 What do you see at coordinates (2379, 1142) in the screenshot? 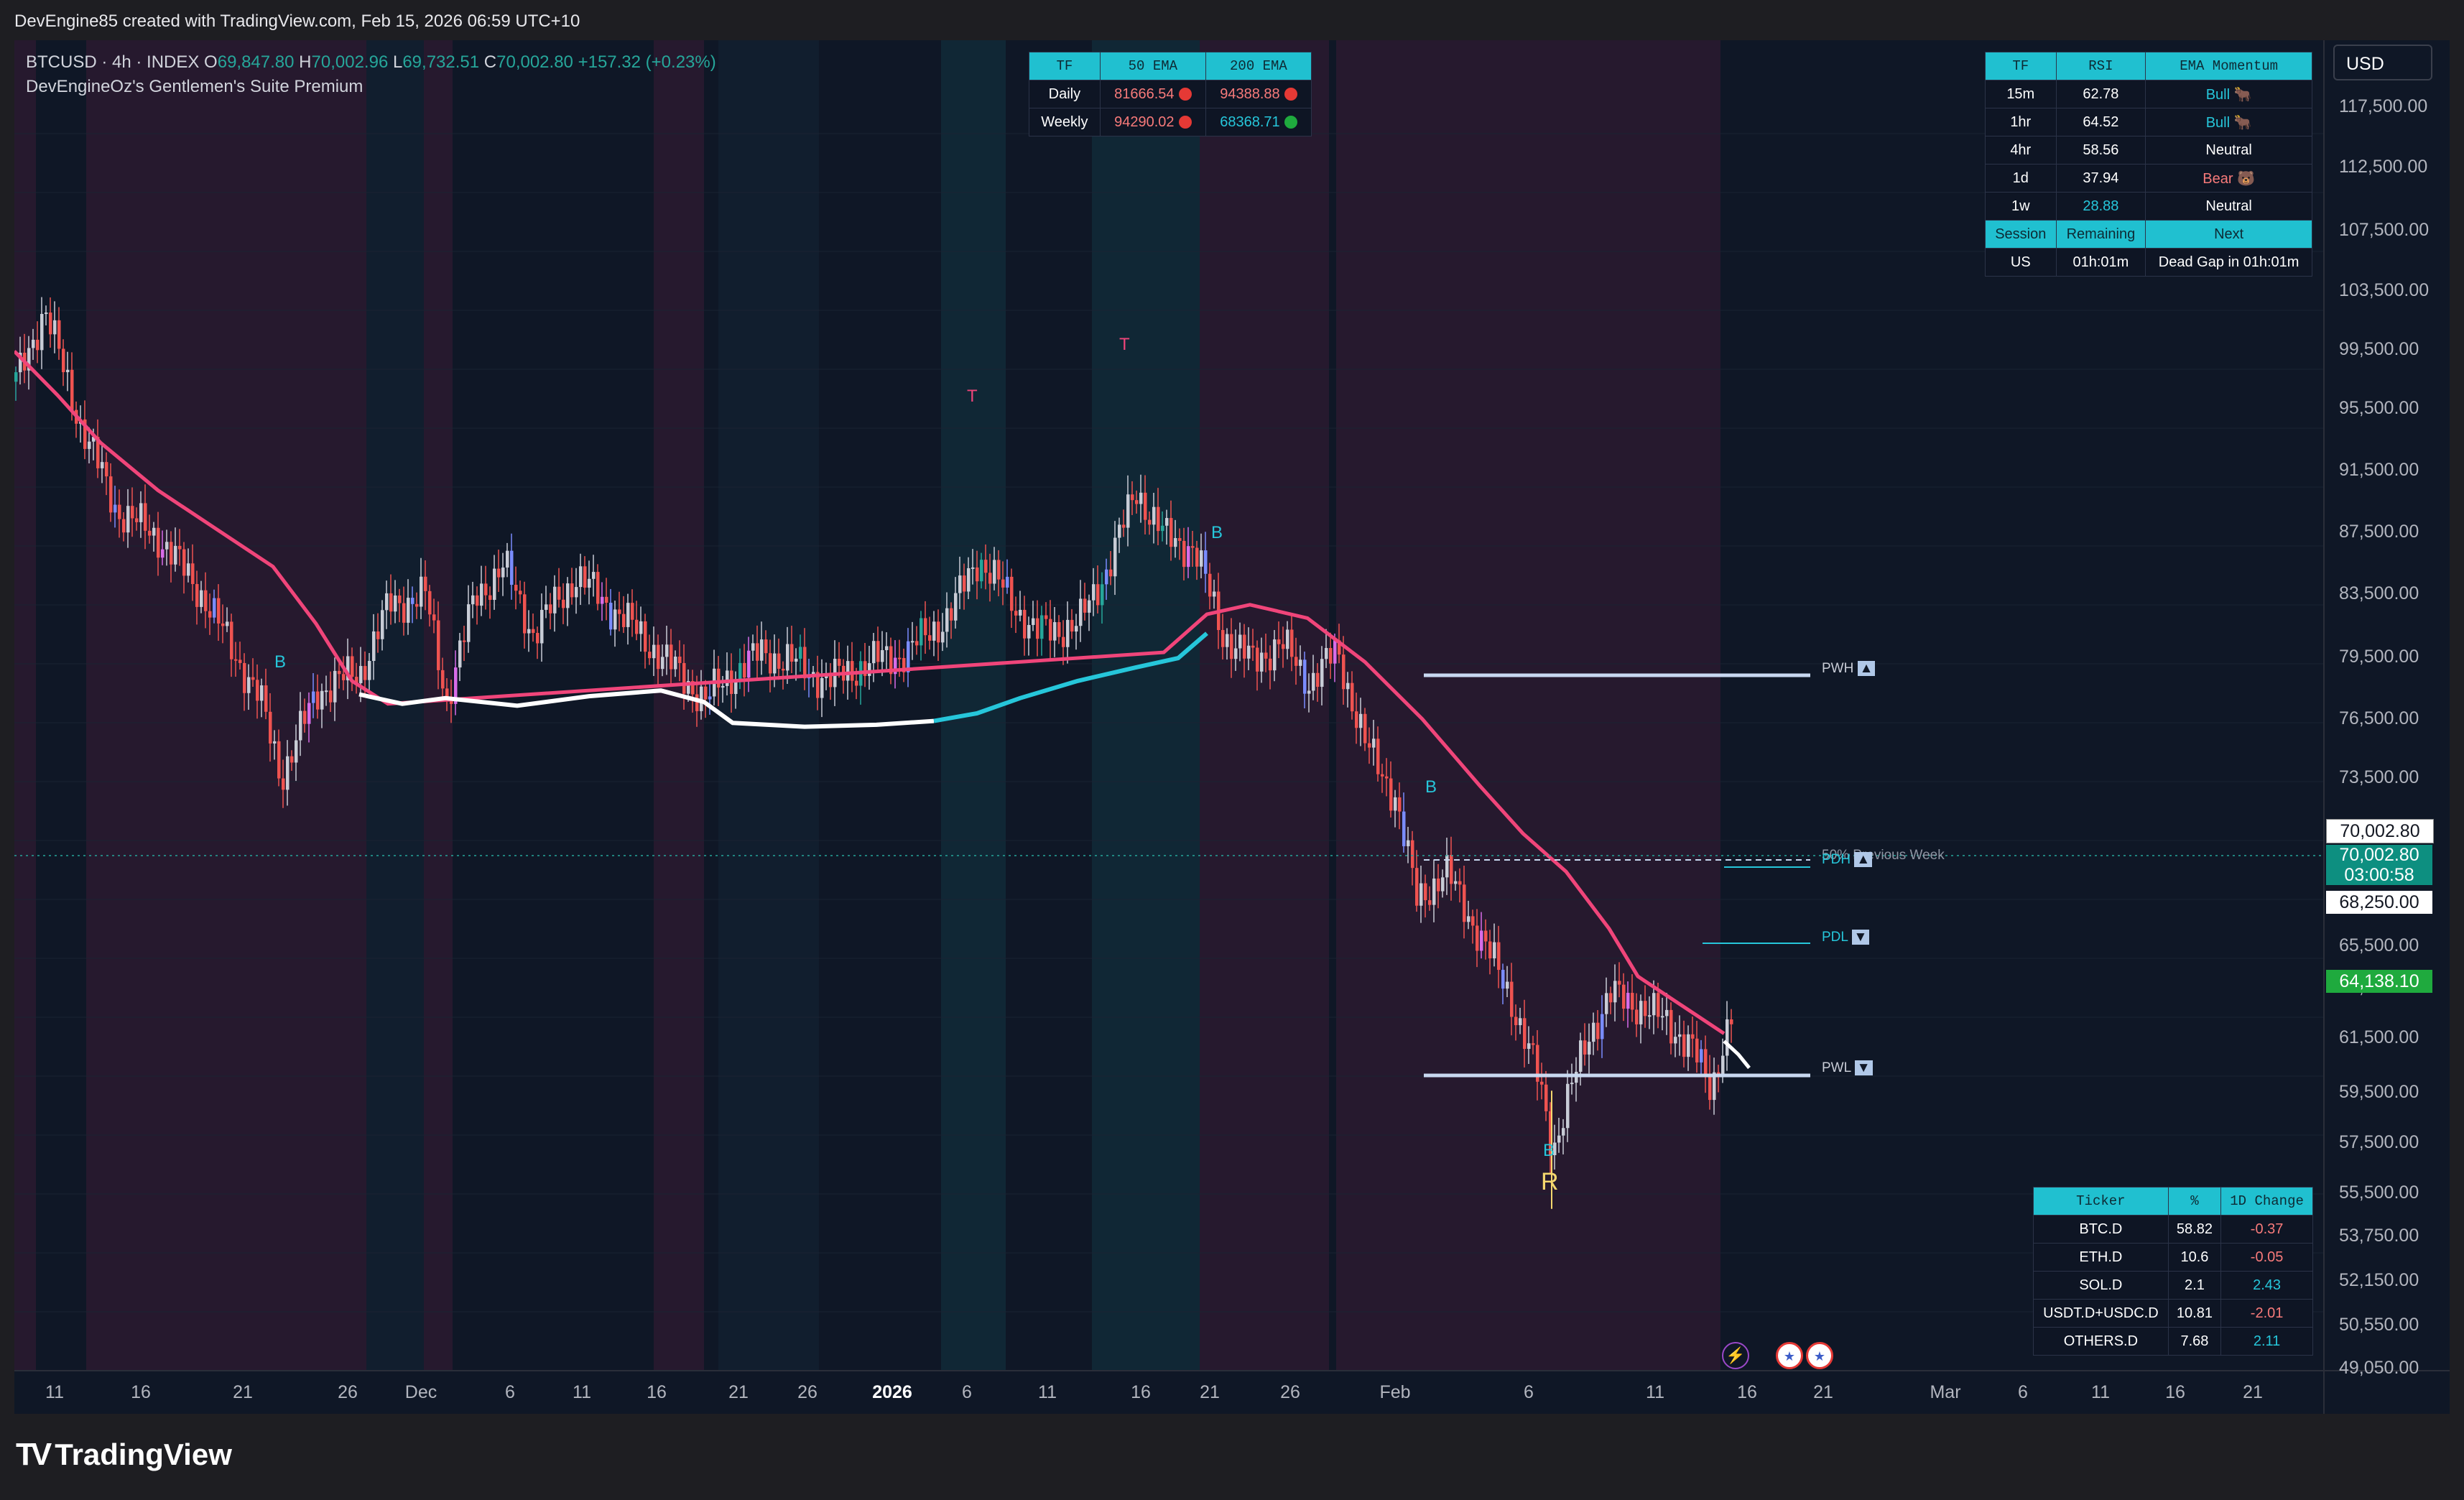
I see `price-tick-label: 57,500.00` at bounding box center [2379, 1142].